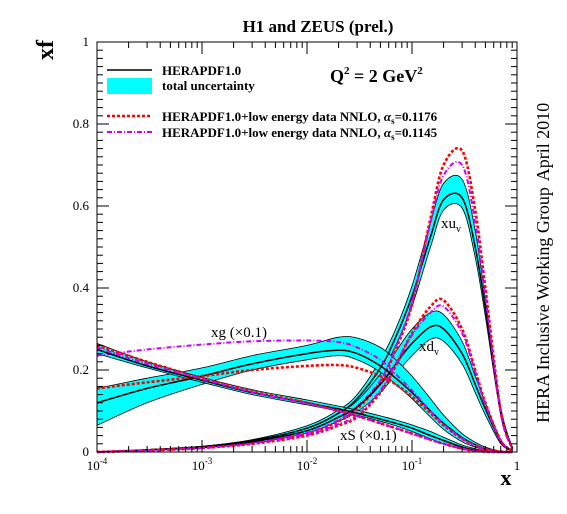 The width and height of the screenshot is (567, 514). I want to click on curve-nnlo1-xg, so click(304, 408).